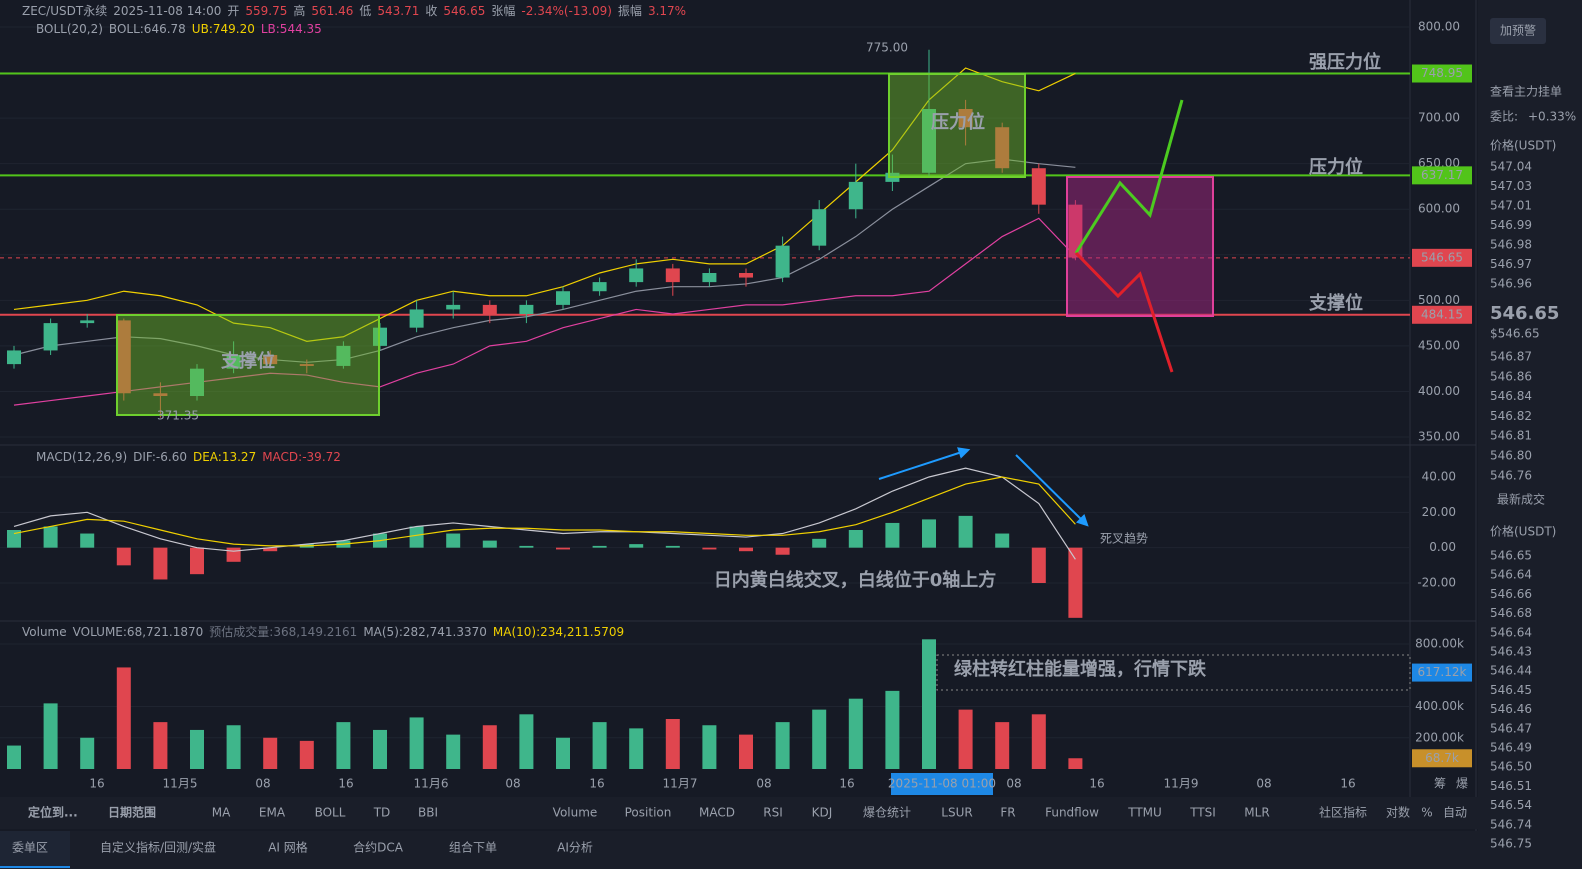 Image resolution: width=1582 pixels, height=869 pixels. Describe the element at coordinates (1007, 813) in the screenshot. I see `indicator-tab: FR` at that location.